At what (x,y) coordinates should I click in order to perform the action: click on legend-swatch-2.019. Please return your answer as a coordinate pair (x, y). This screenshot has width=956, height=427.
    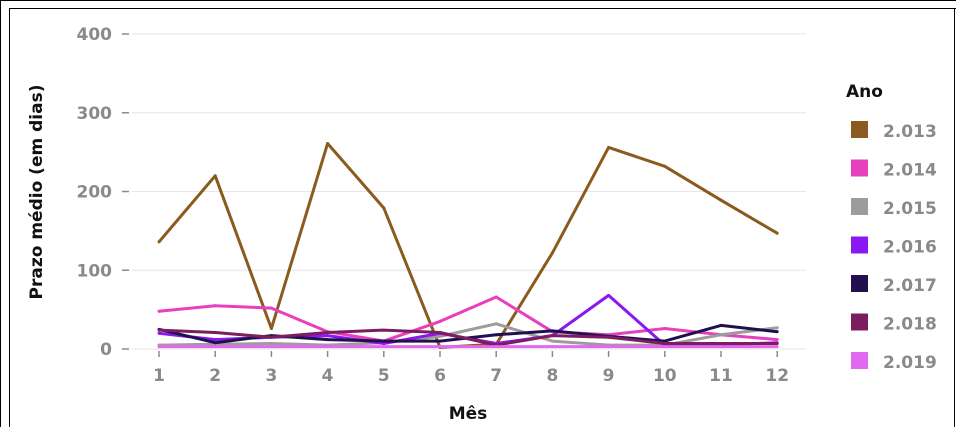
    Looking at the image, I should click on (859, 360).